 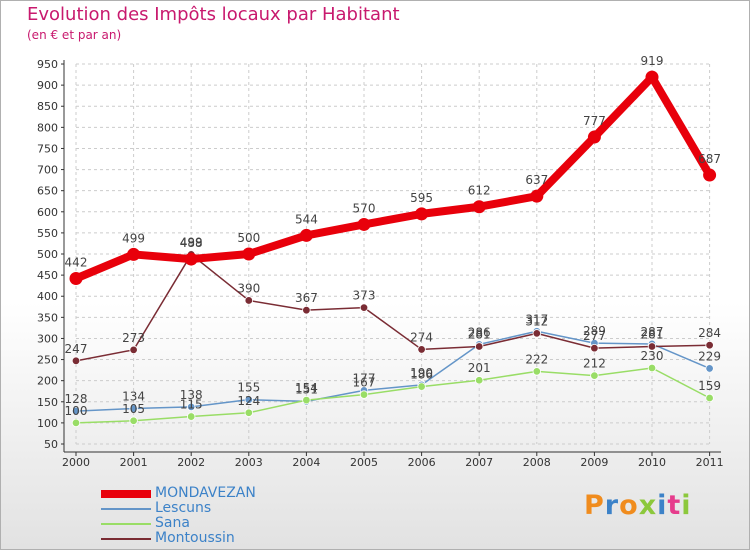 I want to click on data-label-mondavezan: 687, so click(x=709, y=159).